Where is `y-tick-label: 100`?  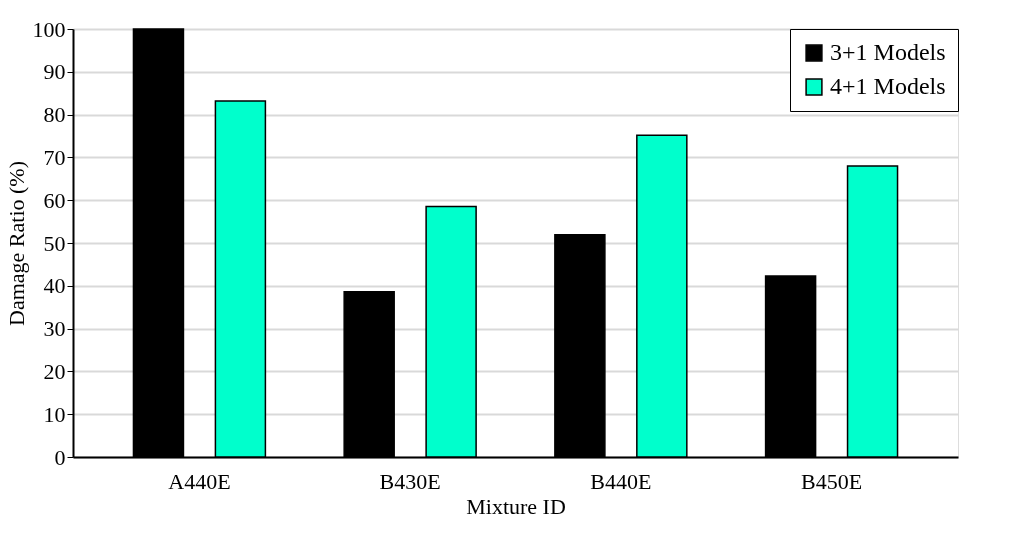 y-tick-label: 100 is located at coordinates (49, 29).